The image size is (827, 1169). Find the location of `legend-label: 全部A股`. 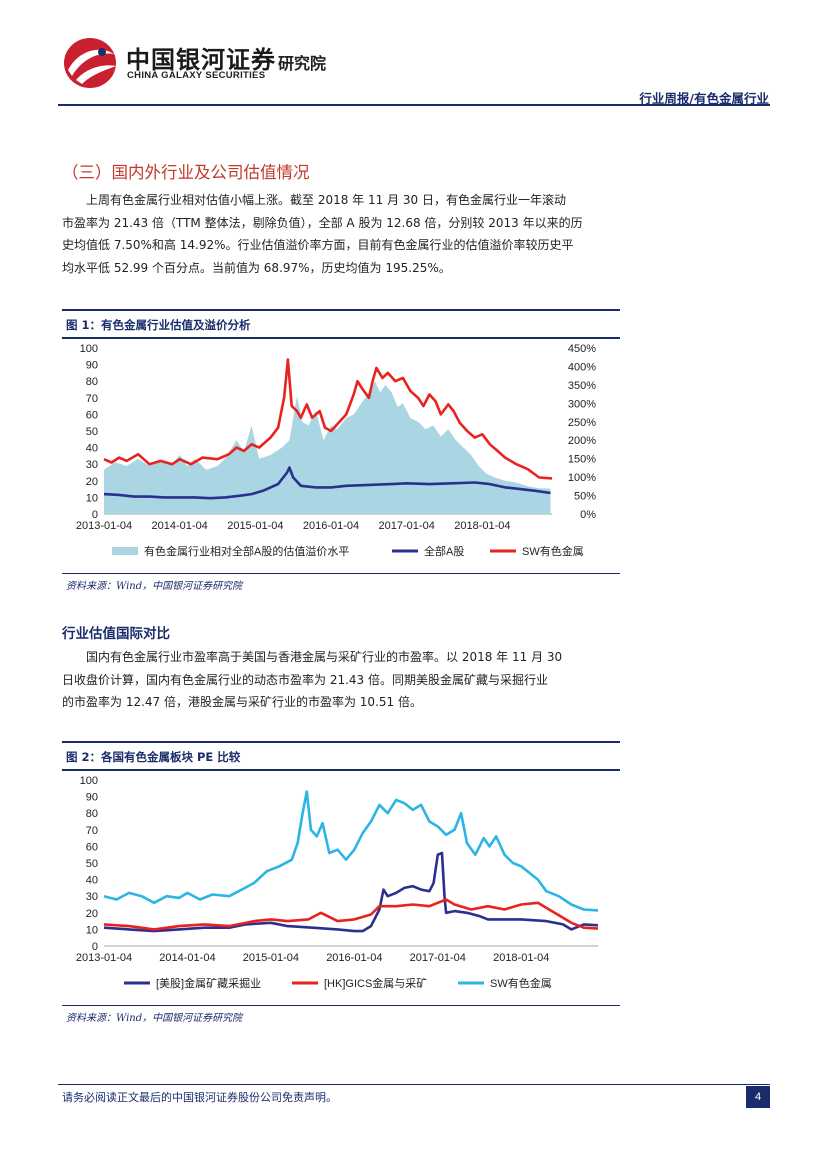

legend-label: 全部A股 is located at coordinates (444, 551).